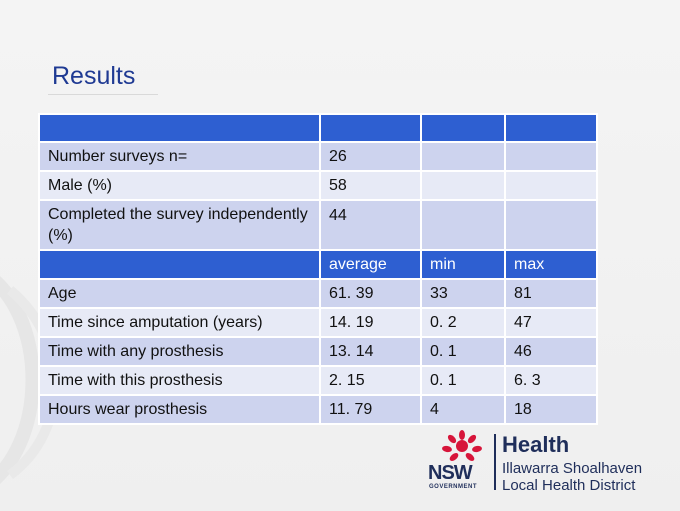 The image size is (680, 511). I want to click on page-title: Results, so click(94, 76).